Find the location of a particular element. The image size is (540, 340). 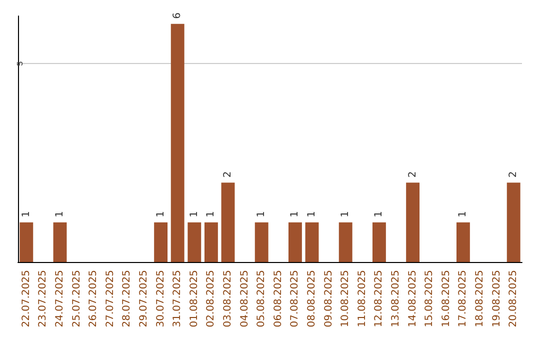

x-tick-label: 22.07.2025 is located at coordinates (26, 299).